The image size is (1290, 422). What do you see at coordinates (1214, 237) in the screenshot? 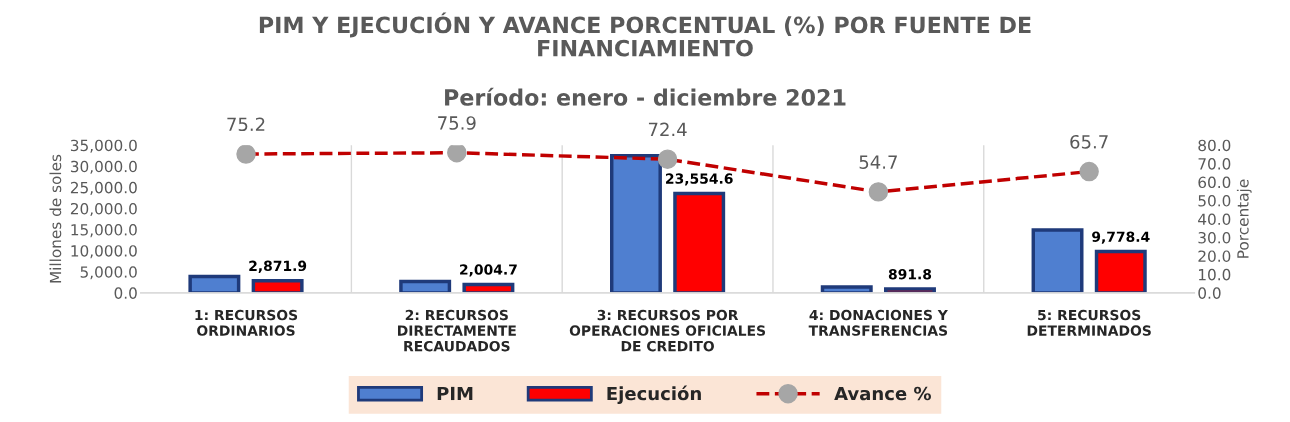
I see `y2-tick-label: 30.0` at bounding box center [1214, 237].